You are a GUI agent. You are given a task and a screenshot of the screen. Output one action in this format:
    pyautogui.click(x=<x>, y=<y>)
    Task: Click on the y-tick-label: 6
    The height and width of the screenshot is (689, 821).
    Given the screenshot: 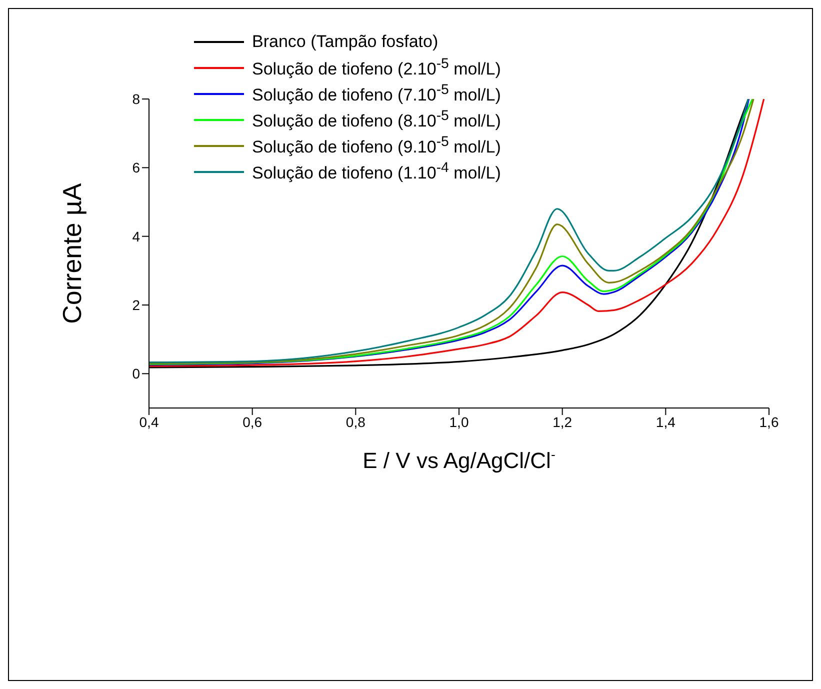 What is the action you would take?
    pyautogui.click(x=136, y=168)
    